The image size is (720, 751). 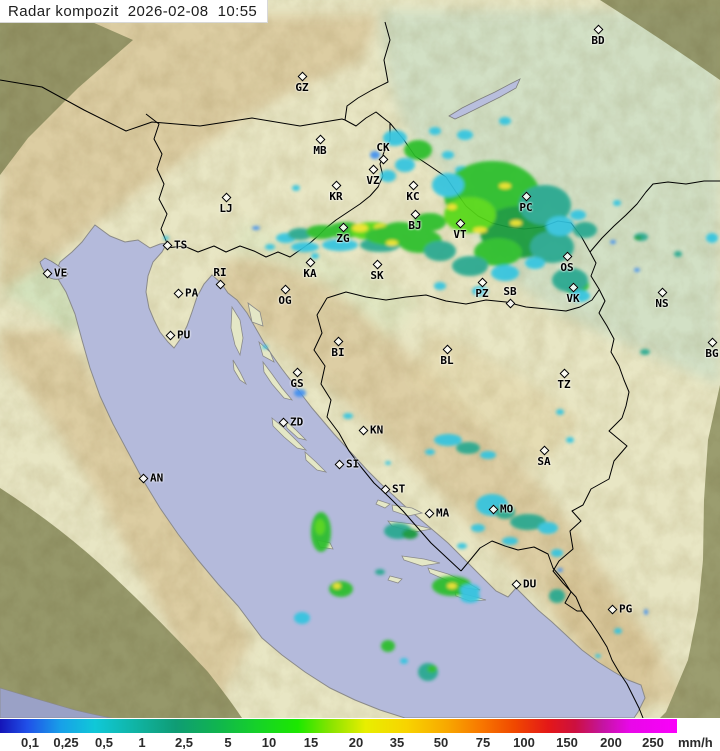 I want to click on city-label-SI: SI, so click(x=353, y=464).